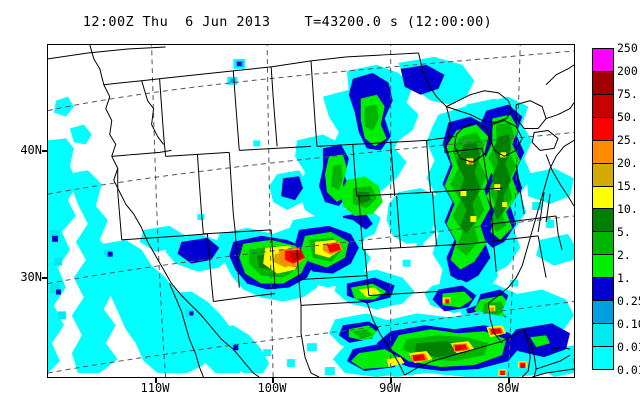  I want to click on colorbar-label-10: 10., so click(627, 209).